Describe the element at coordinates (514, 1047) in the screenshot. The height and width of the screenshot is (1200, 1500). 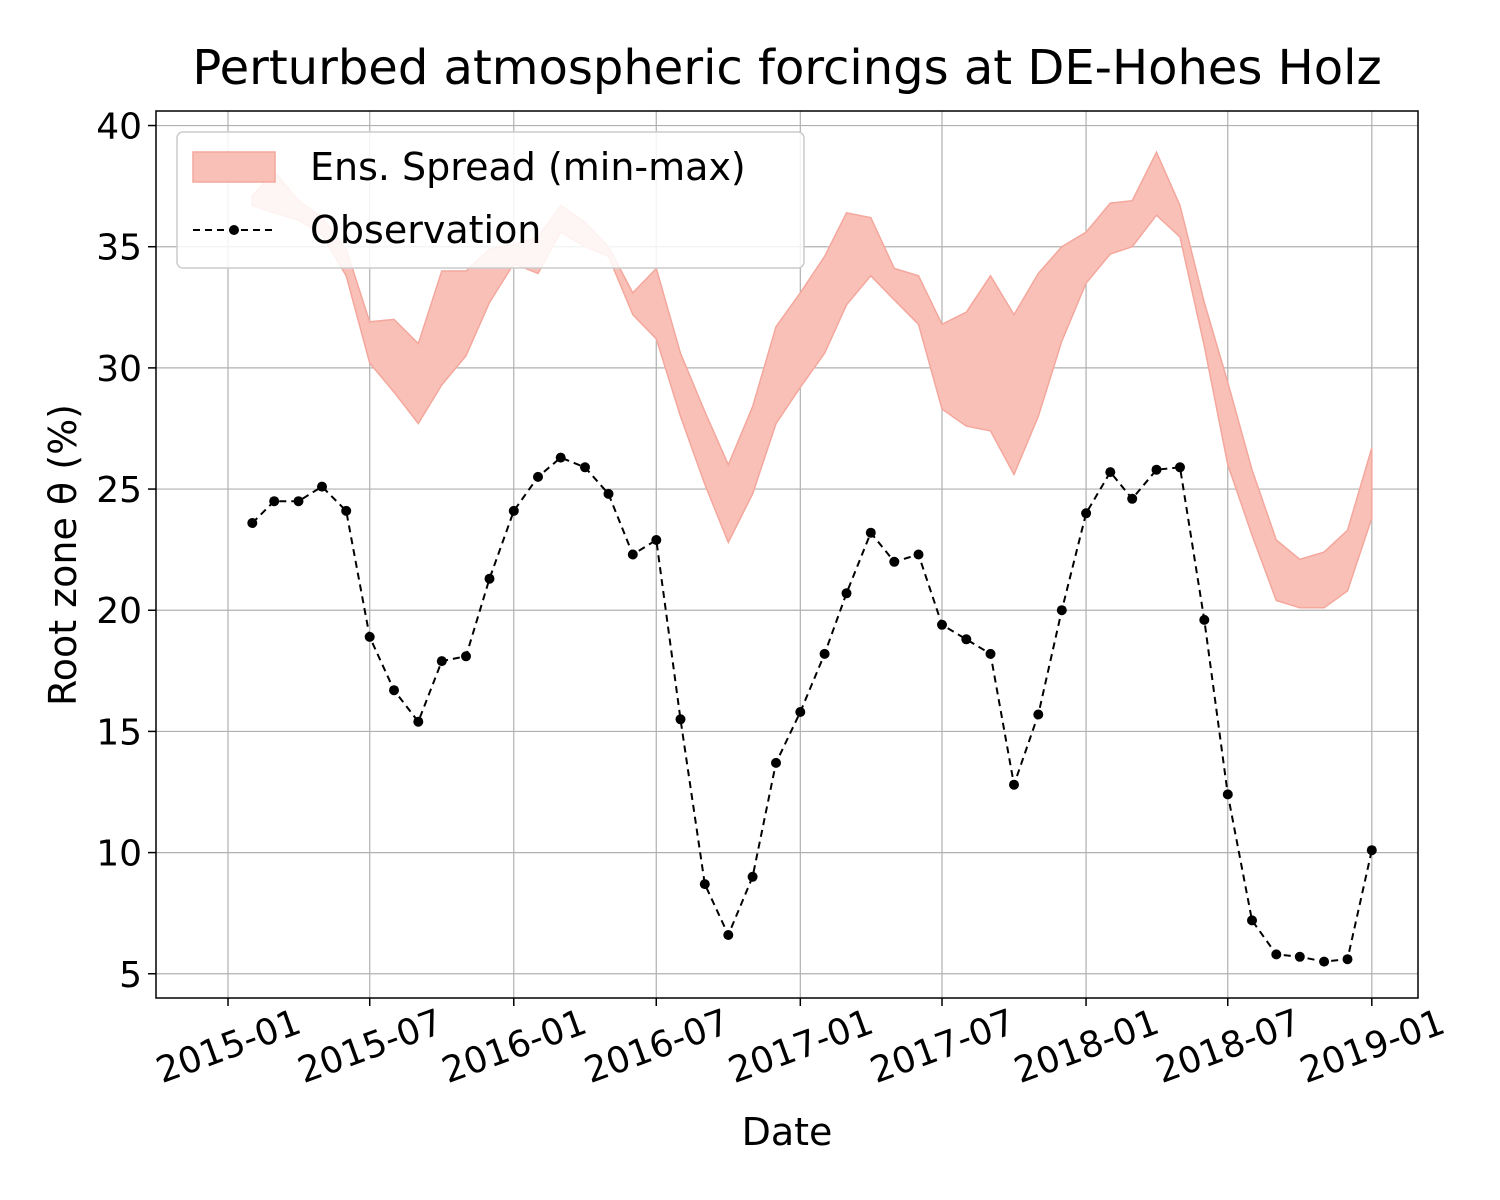
I see `x-tick-label: 2016-01` at that location.